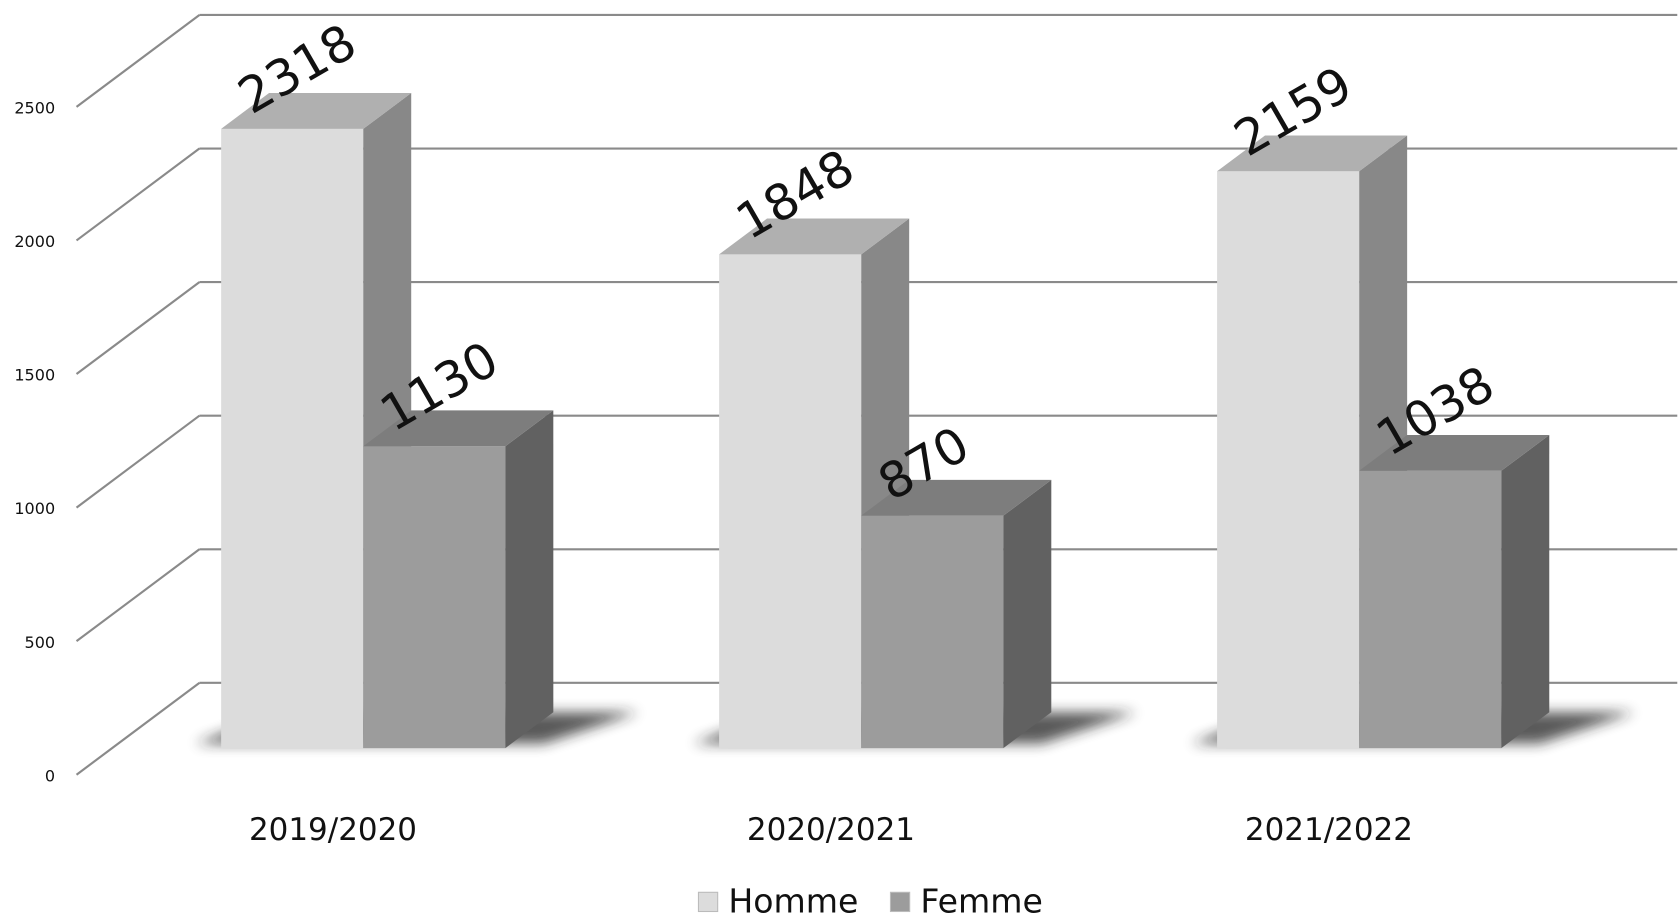 This screenshot has height=919, width=1679. What do you see at coordinates (333, 830) in the screenshot?
I see `x-tick-label: 2019/2020` at bounding box center [333, 830].